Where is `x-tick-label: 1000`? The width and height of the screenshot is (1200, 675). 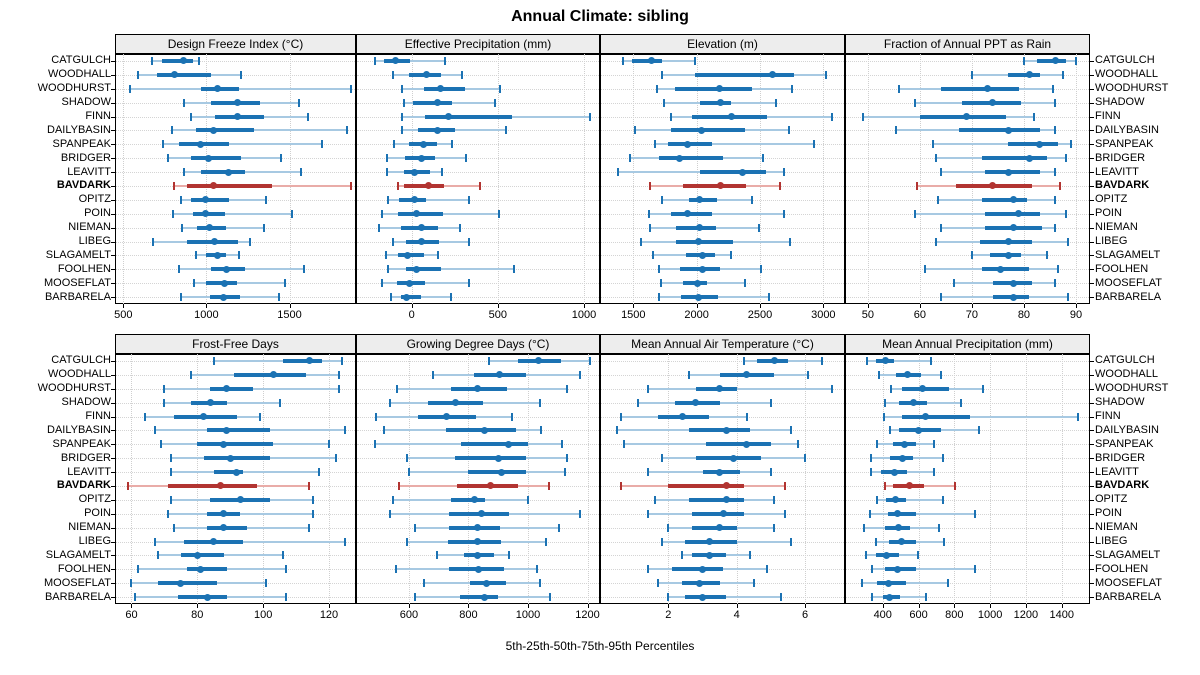 x-tick-label: 1000 is located at coordinates (528, 615).